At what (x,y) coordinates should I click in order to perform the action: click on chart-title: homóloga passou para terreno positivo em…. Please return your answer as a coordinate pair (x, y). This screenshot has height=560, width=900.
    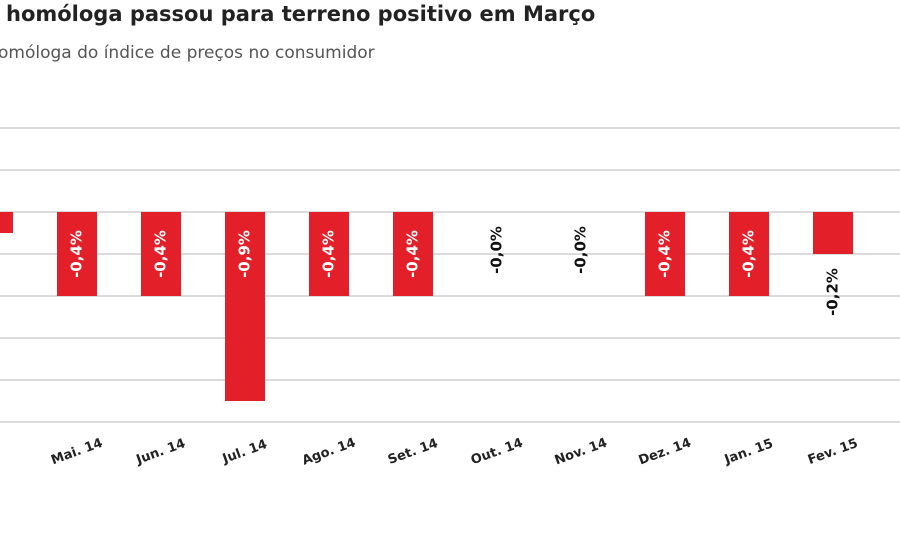
    Looking at the image, I should click on (300, 14).